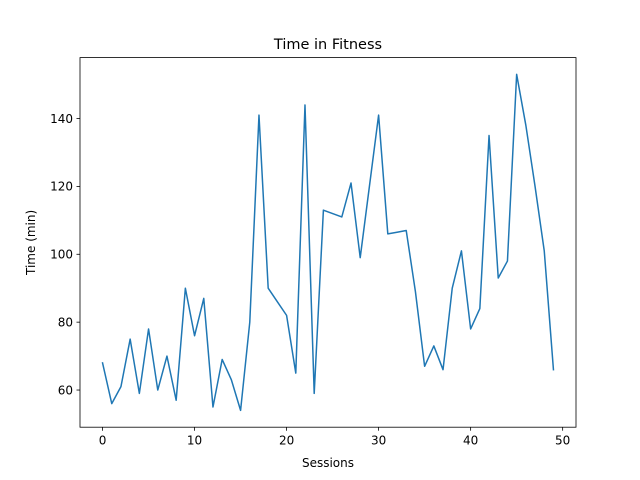 The image size is (640, 480). I want to click on y-tick-label: 140, so click(61, 119).